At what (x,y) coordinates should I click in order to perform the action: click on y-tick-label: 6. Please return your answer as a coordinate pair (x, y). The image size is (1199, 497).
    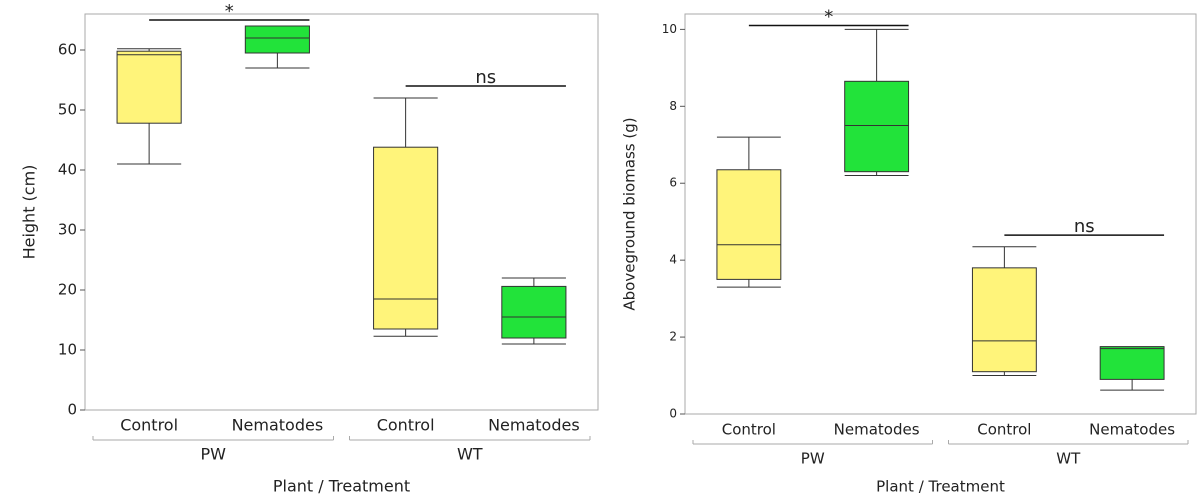
    Looking at the image, I should click on (673, 183).